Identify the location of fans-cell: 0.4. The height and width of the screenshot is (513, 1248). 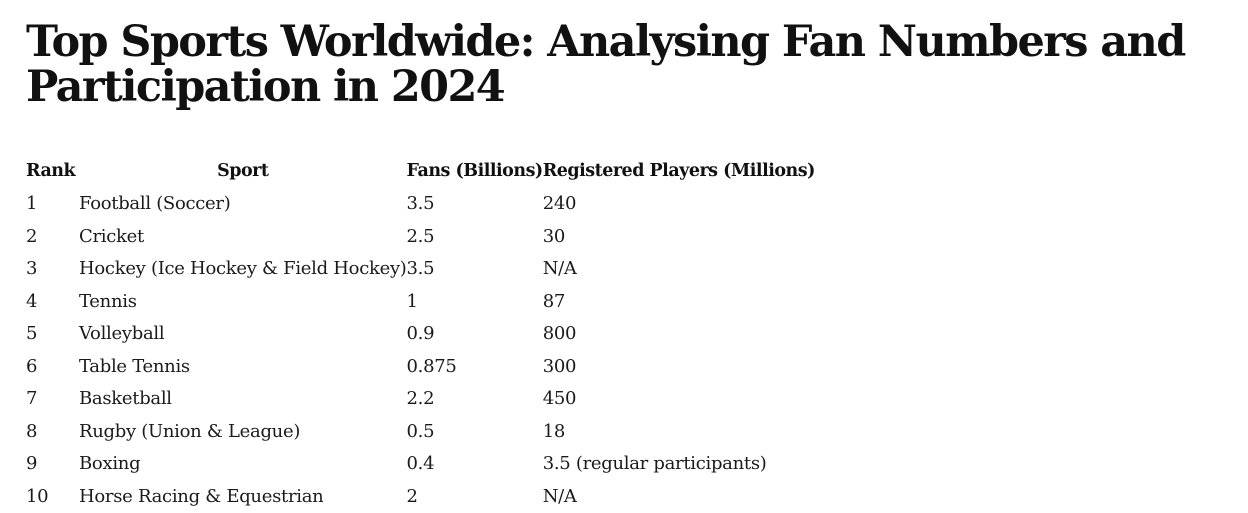
(420, 464).